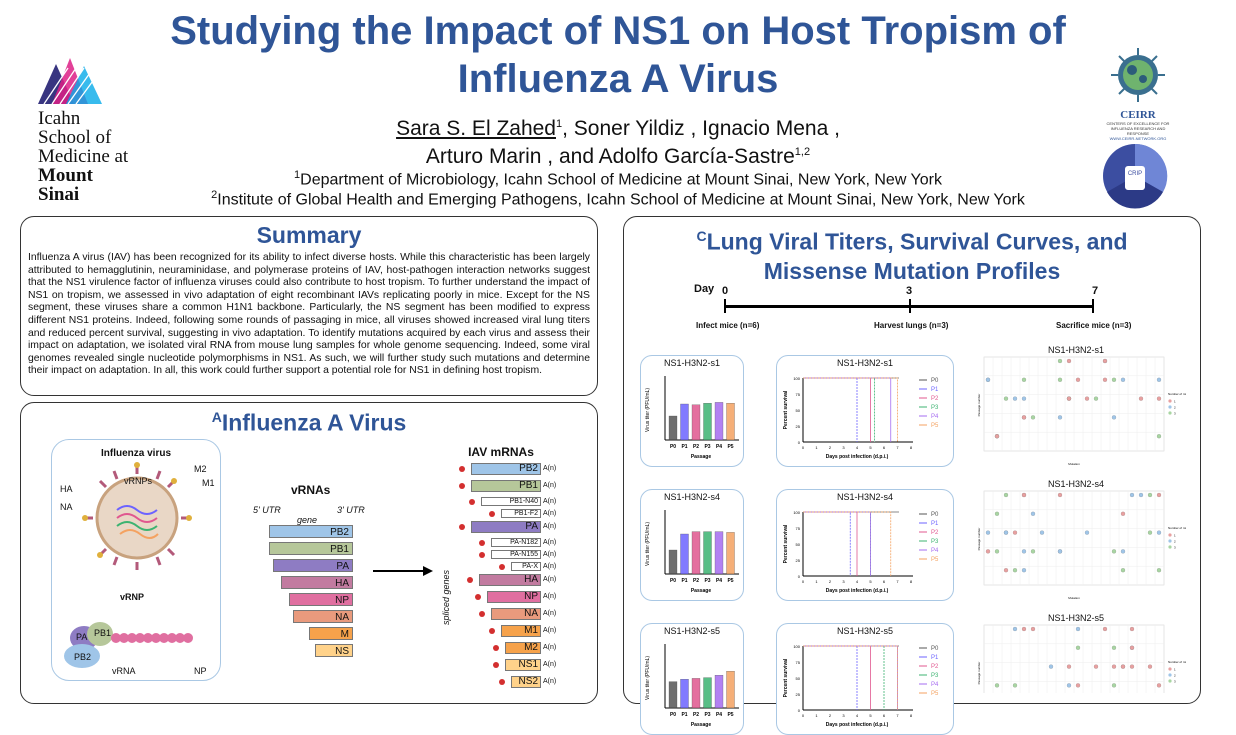 The height and width of the screenshot is (735, 1236). Describe the element at coordinates (516, 614) in the screenshot. I see `mrna-na: NA` at that location.